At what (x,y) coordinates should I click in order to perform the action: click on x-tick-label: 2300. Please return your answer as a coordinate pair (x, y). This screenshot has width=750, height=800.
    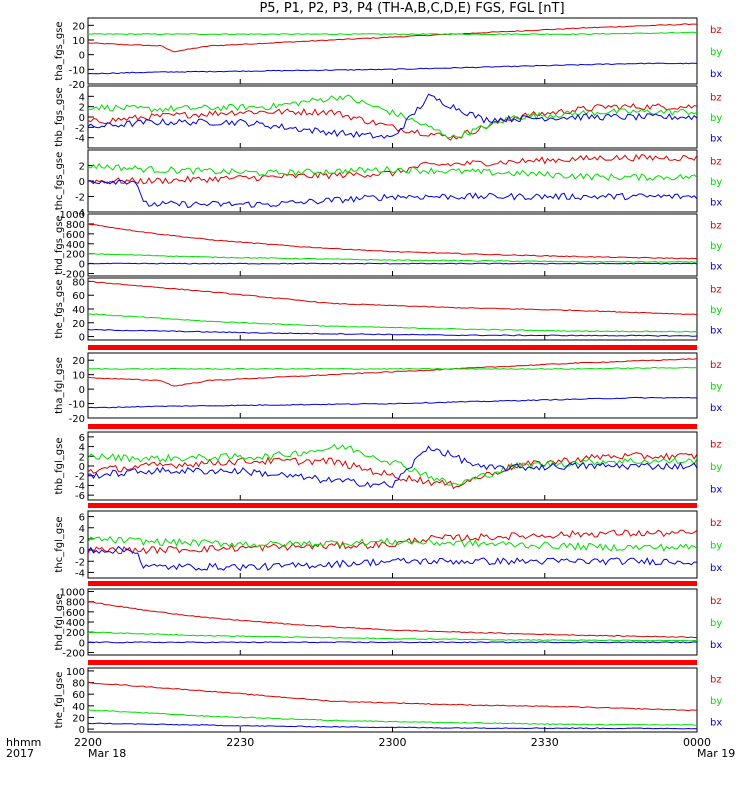
    Looking at the image, I should click on (393, 742).